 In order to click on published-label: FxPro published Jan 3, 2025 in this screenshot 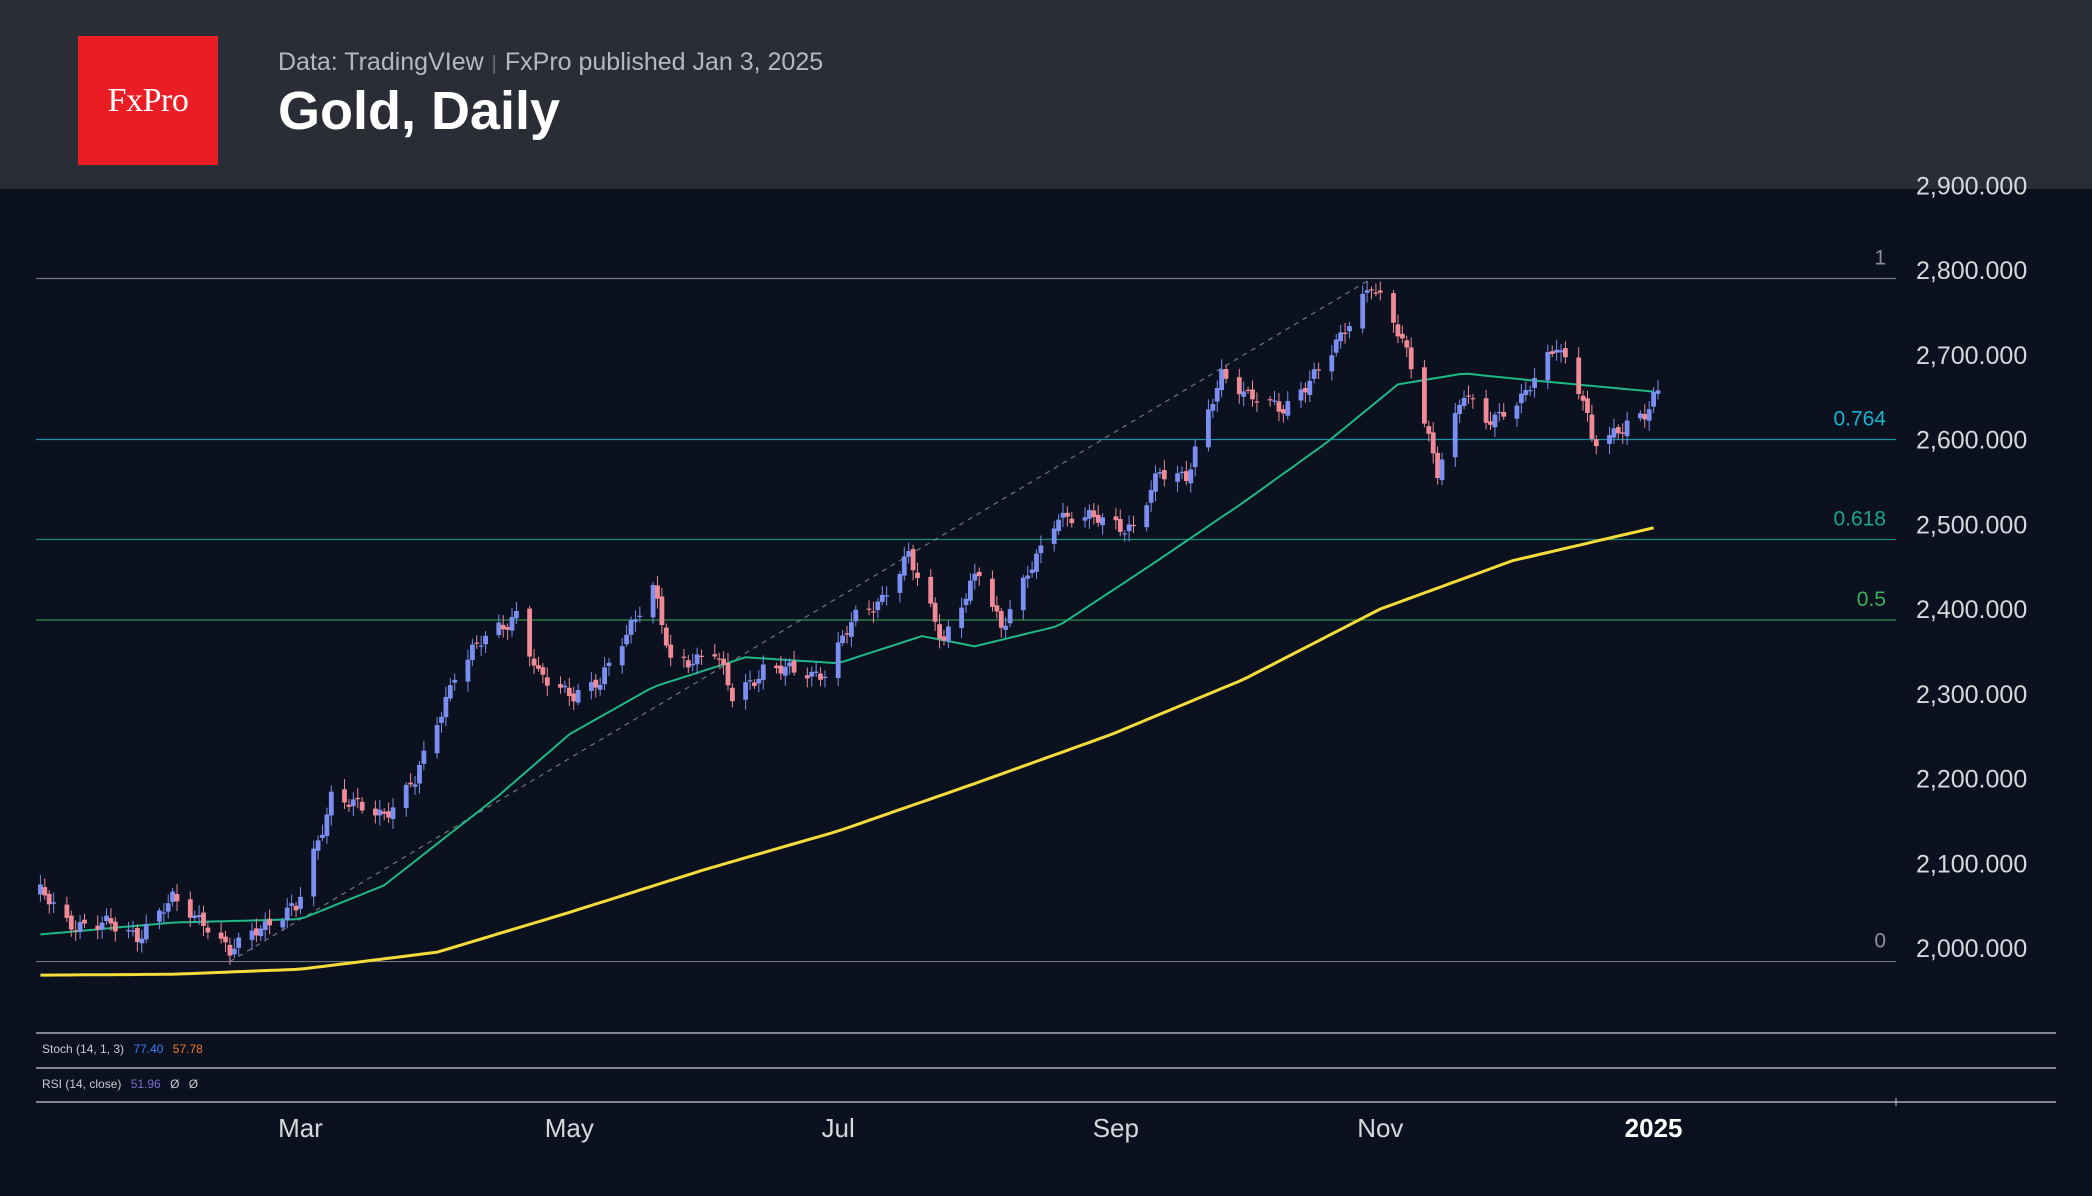, I will do `click(664, 62)`.